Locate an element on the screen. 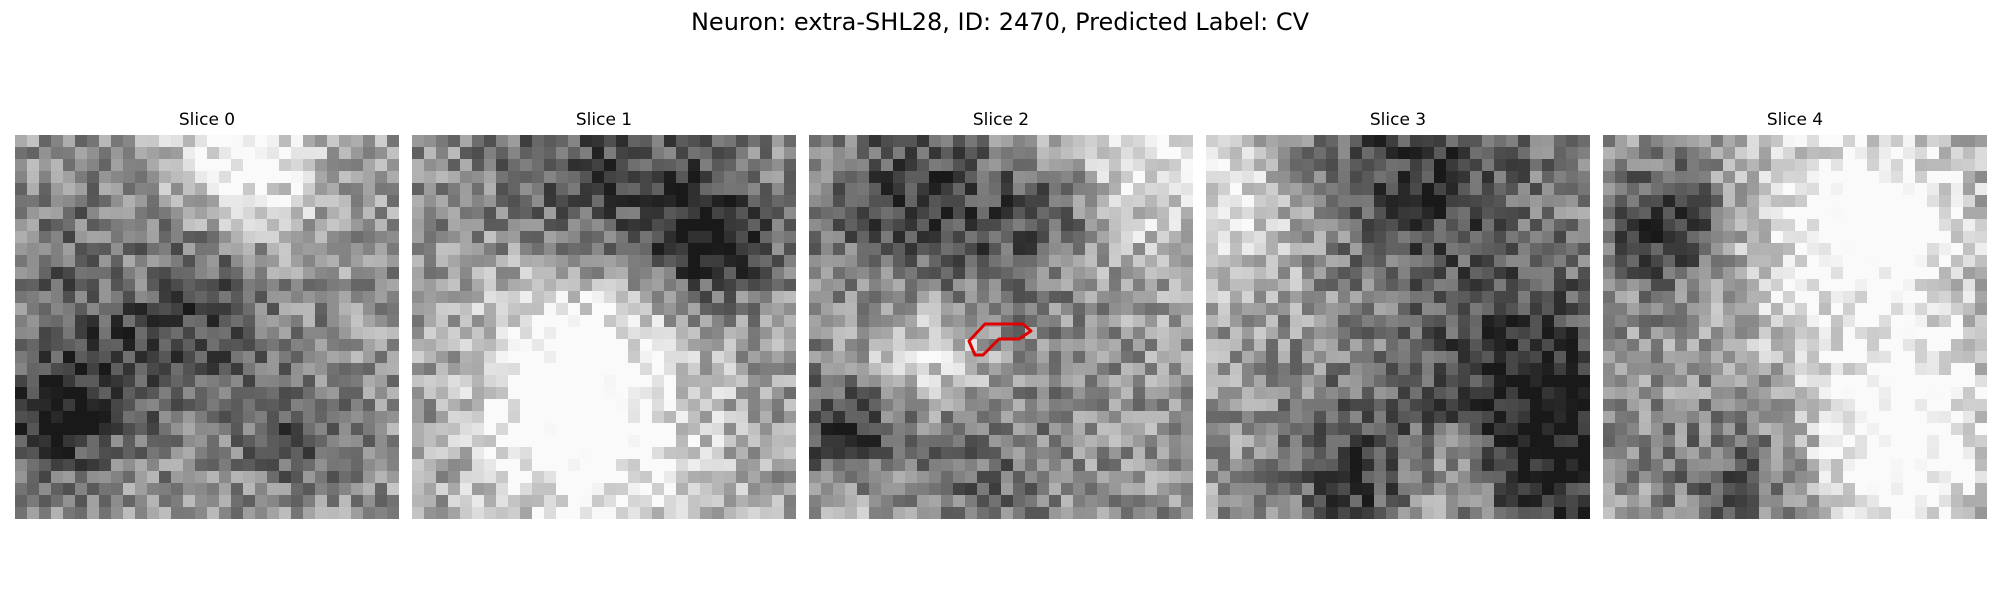  slice-panel-1: Slice 1 is located at coordinates (604, 120).